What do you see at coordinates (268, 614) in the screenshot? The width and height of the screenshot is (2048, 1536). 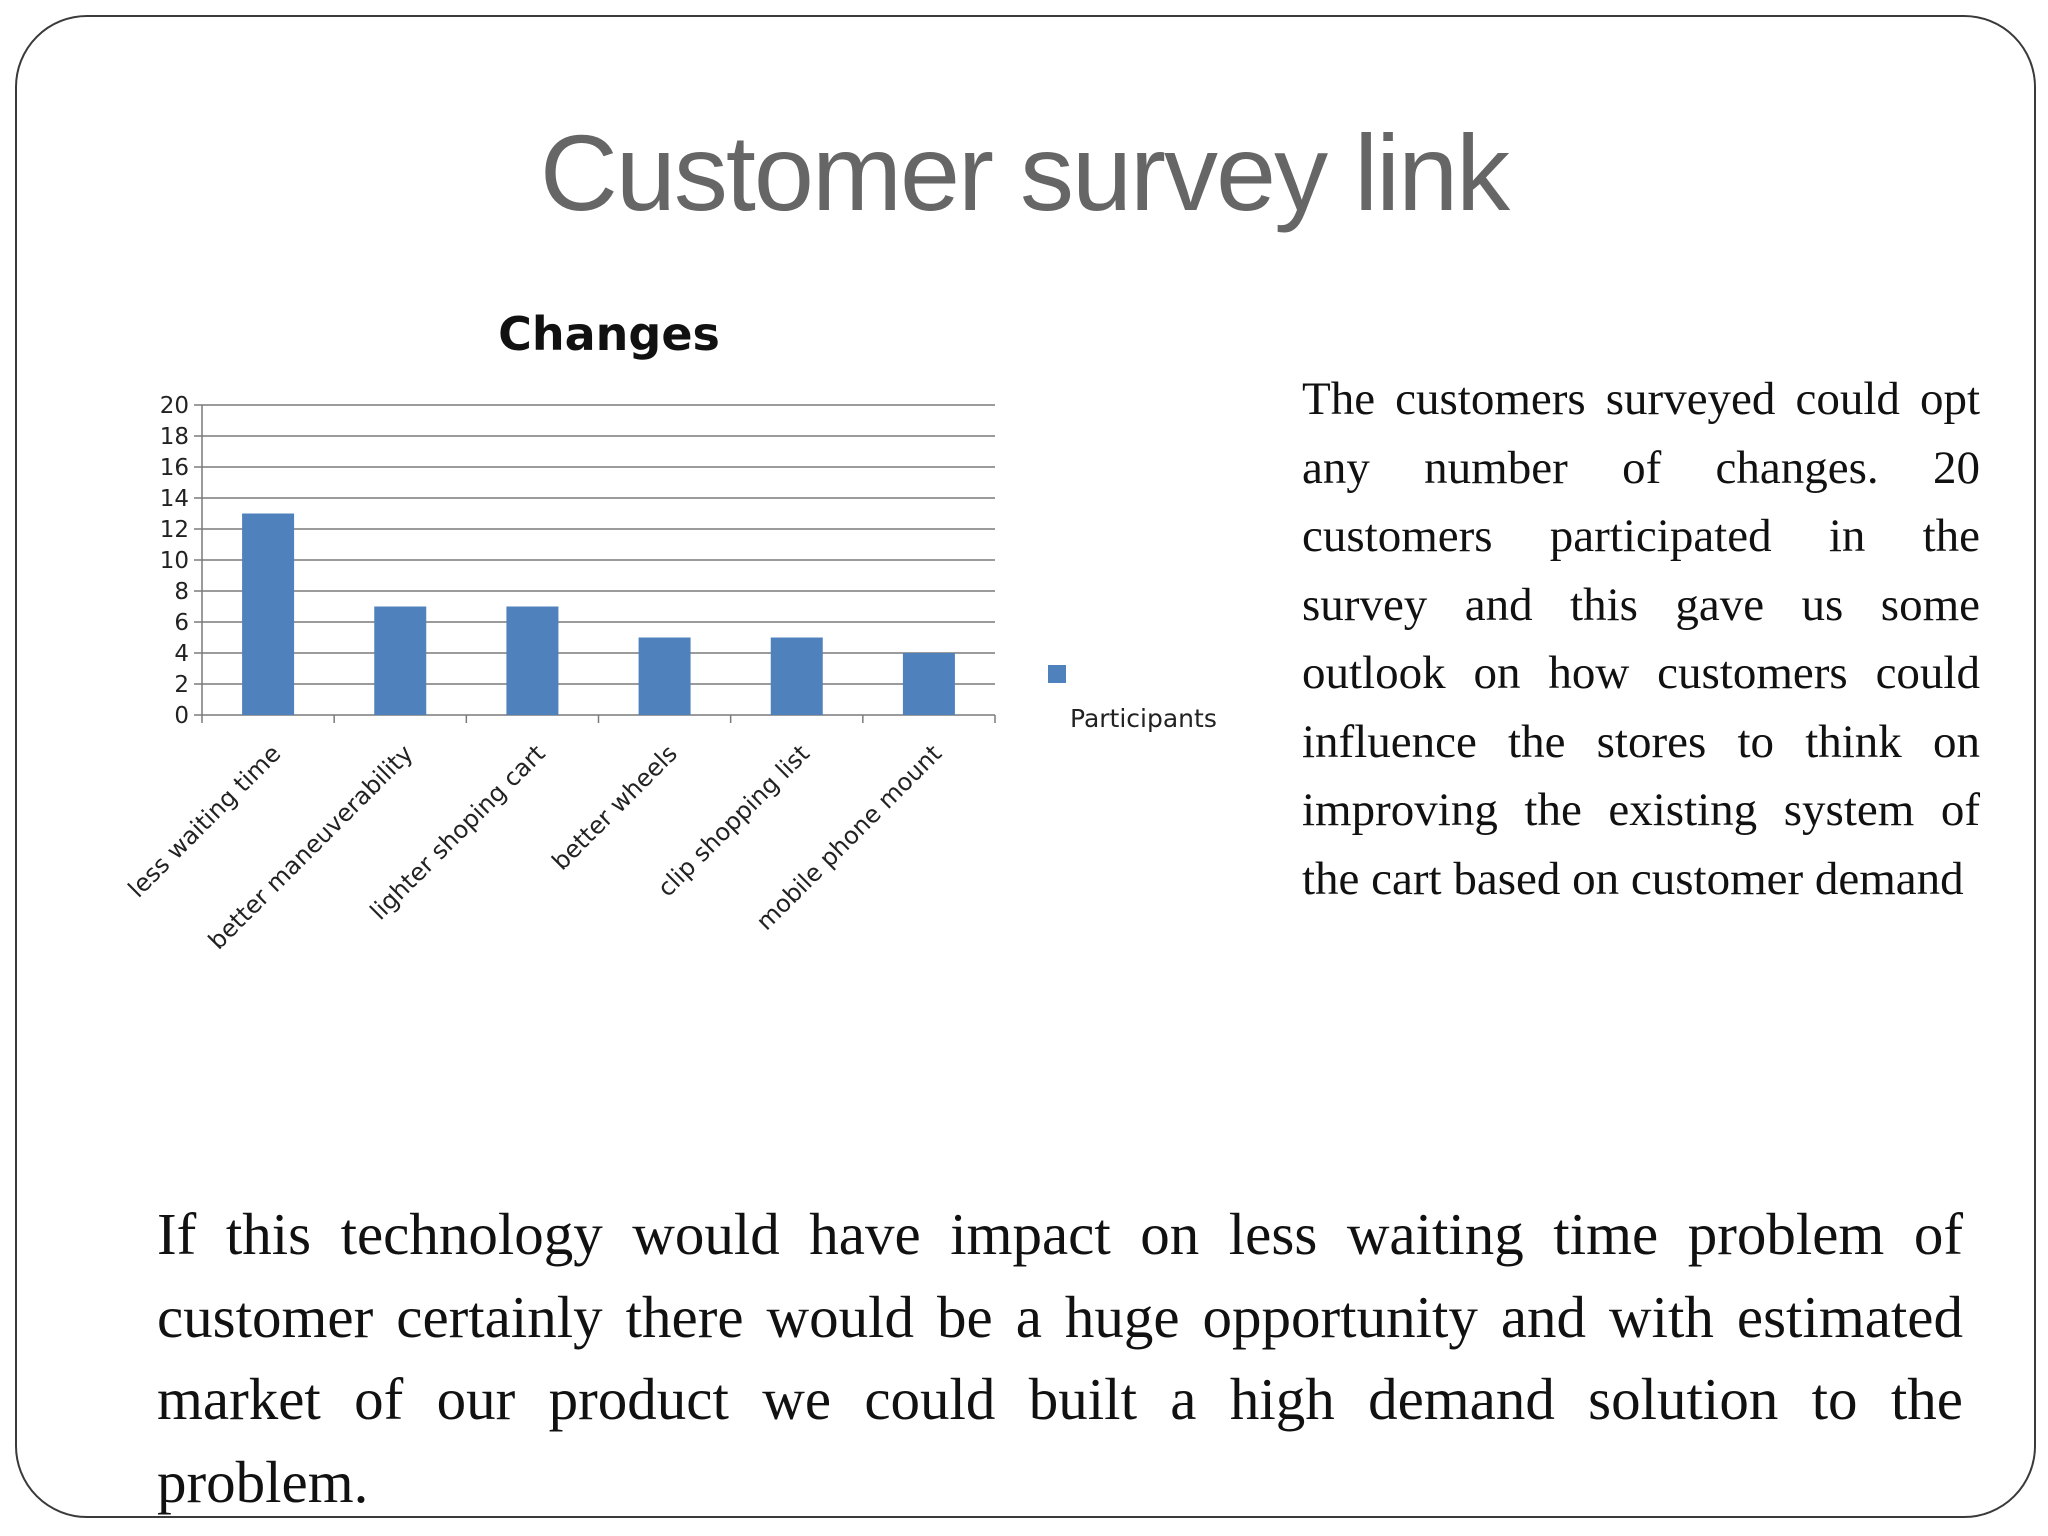 I see `bar-less-waiting-time` at bounding box center [268, 614].